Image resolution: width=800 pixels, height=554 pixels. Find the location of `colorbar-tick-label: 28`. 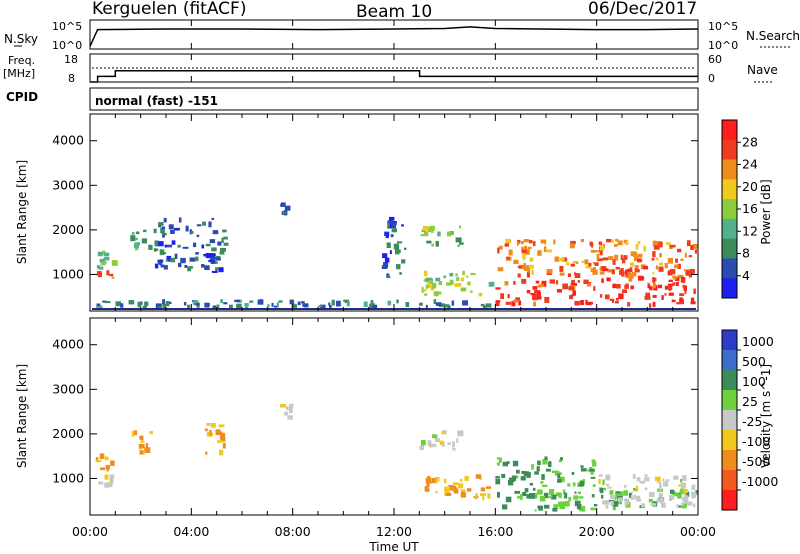

colorbar-tick-label: 28 is located at coordinates (750, 141).